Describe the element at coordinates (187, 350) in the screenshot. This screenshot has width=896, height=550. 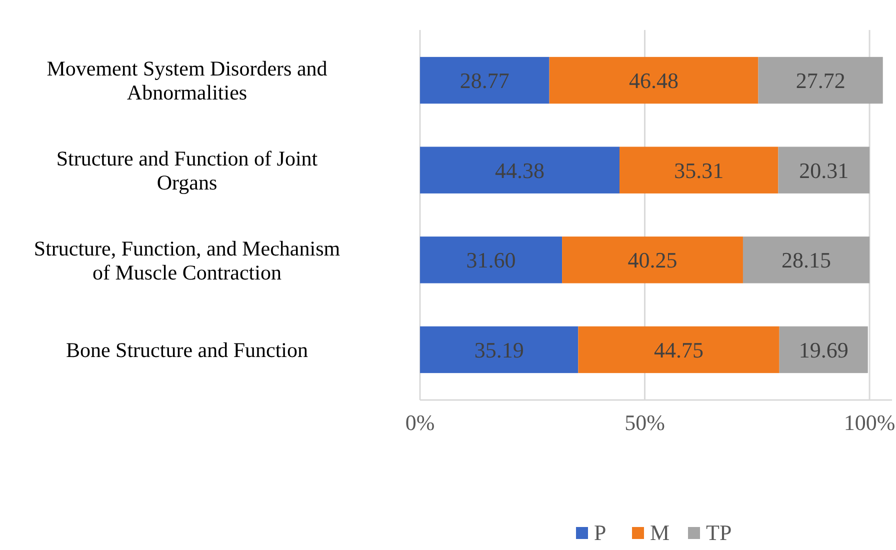
I see `y-tick-label: Bone Structure and Function` at that location.